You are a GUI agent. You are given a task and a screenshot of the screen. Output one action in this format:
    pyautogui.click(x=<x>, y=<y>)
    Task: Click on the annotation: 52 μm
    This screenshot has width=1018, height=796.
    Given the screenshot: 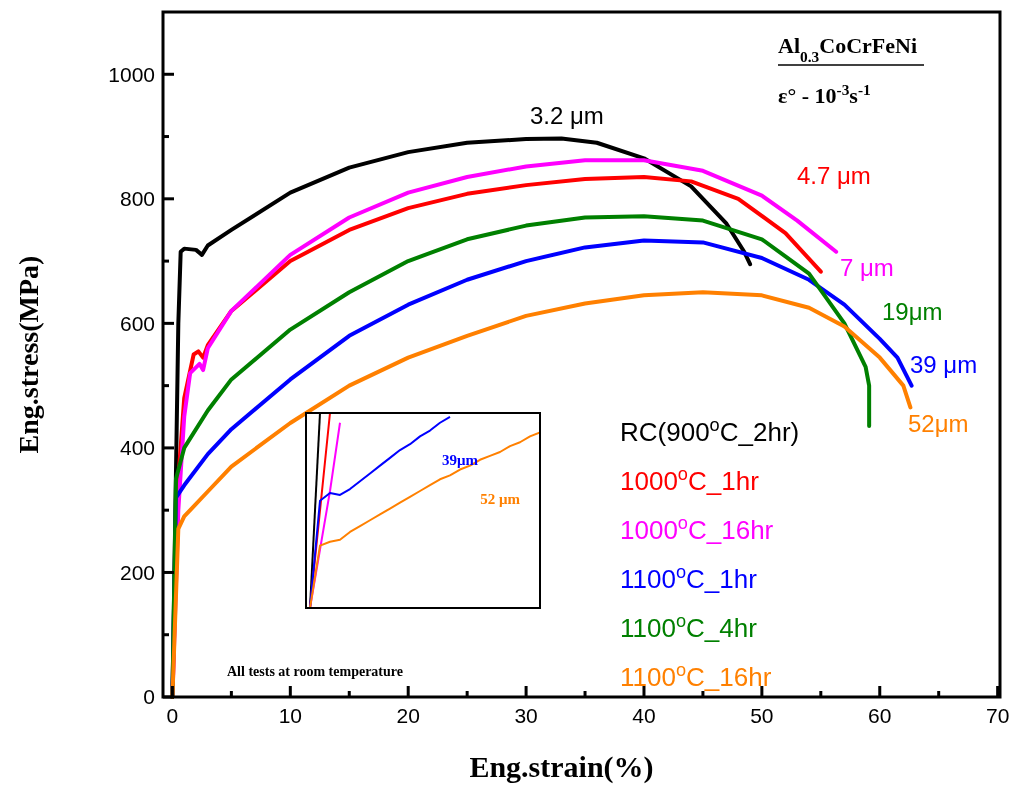 What is the action you would take?
    pyautogui.click(x=500, y=499)
    